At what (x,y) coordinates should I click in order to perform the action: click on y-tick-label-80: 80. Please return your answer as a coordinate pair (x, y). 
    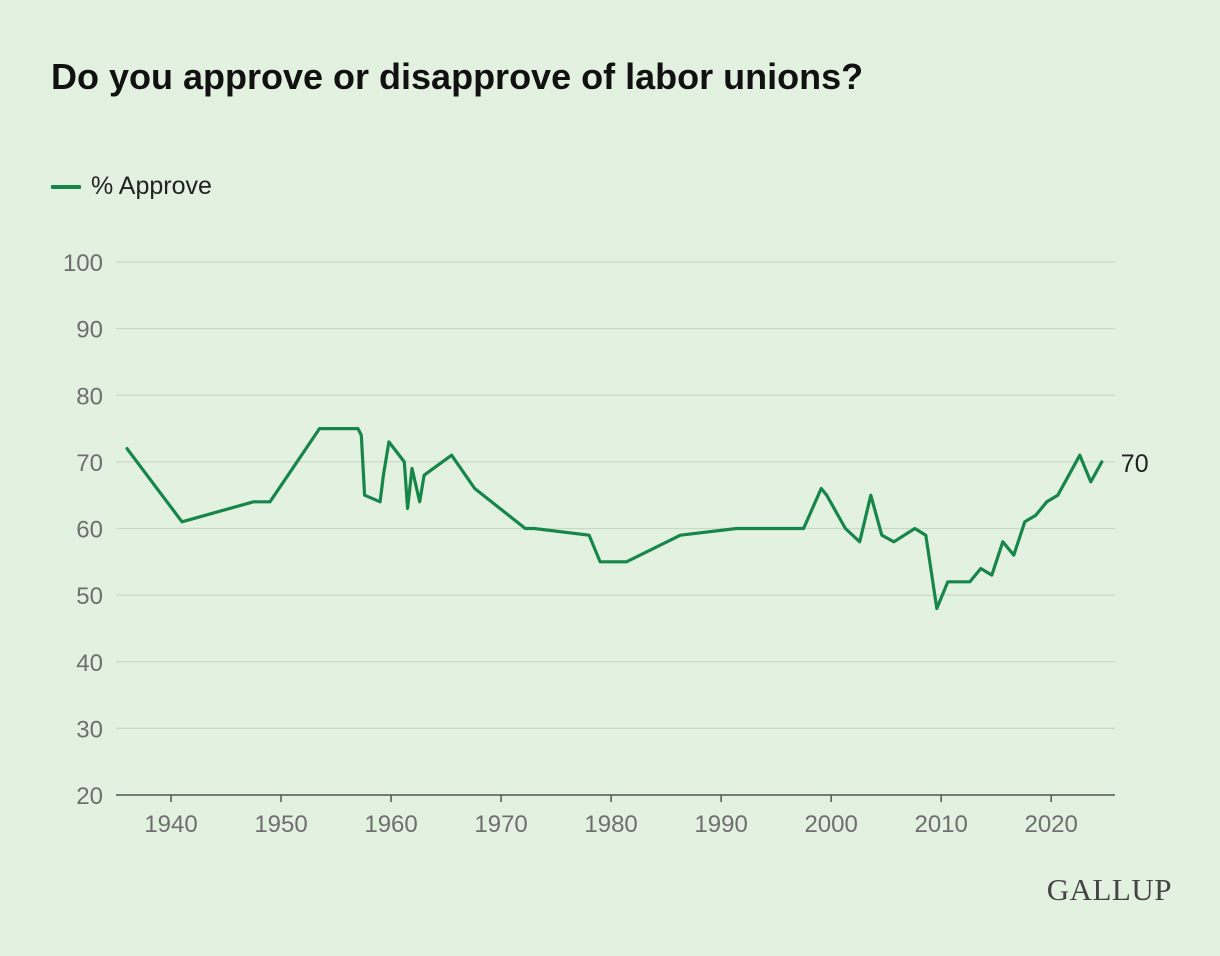
    Looking at the image, I should click on (89, 396).